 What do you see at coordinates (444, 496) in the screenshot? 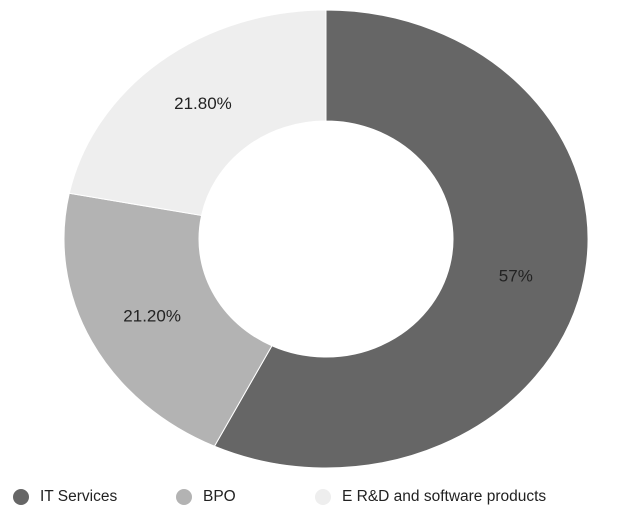
I see `legend-label: E R&D and software products` at bounding box center [444, 496].